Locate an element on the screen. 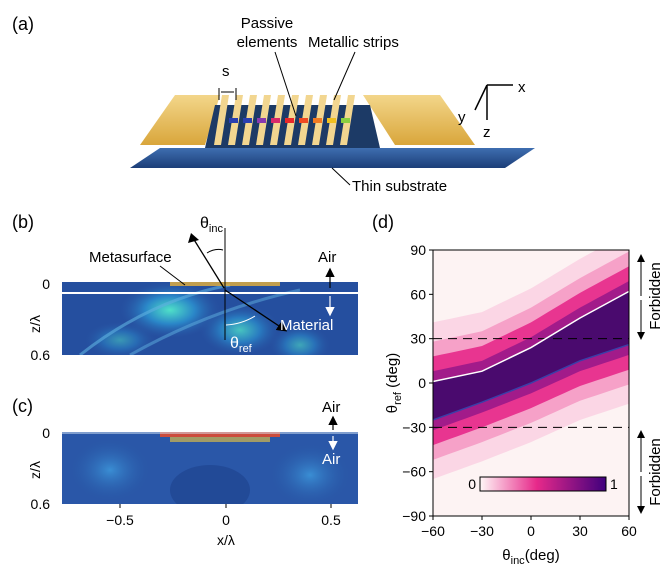 This screenshot has width=671, height=582. panel-d-label: (d) is located at coordinates (383, 222).